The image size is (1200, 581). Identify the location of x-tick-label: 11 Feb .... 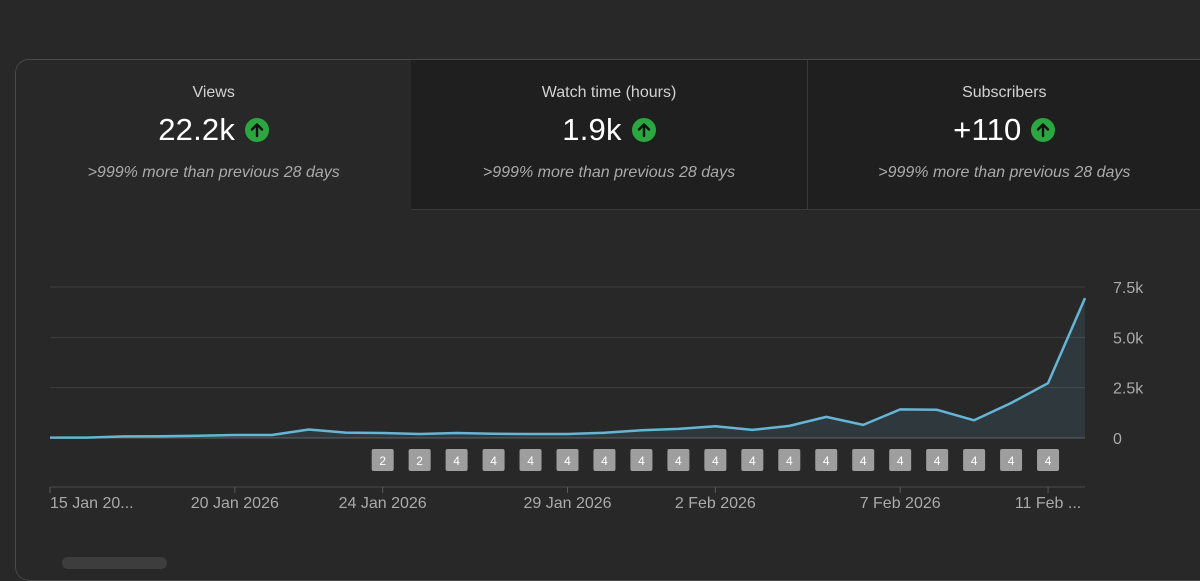
(1048, 503).